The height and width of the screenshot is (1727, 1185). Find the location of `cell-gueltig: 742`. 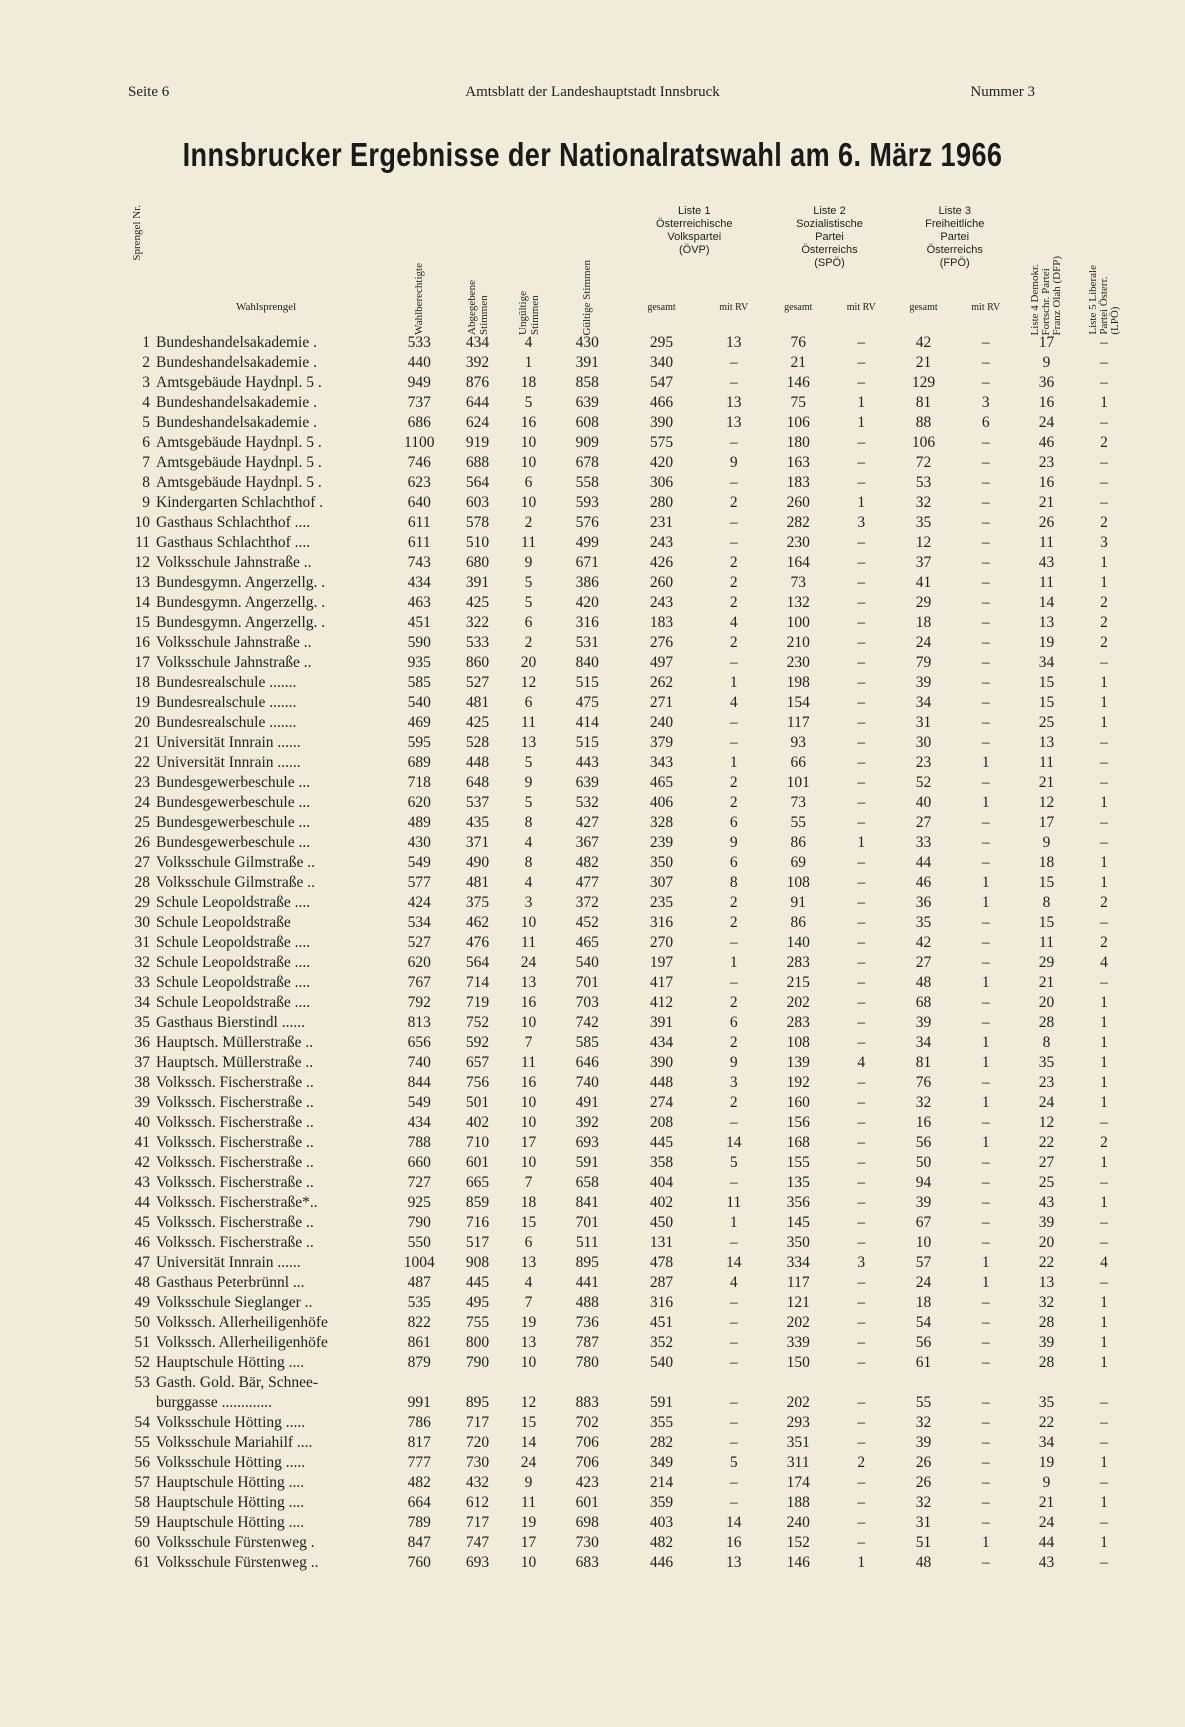

cell-gueltig: 742 is located at coordinates (587, 1022).